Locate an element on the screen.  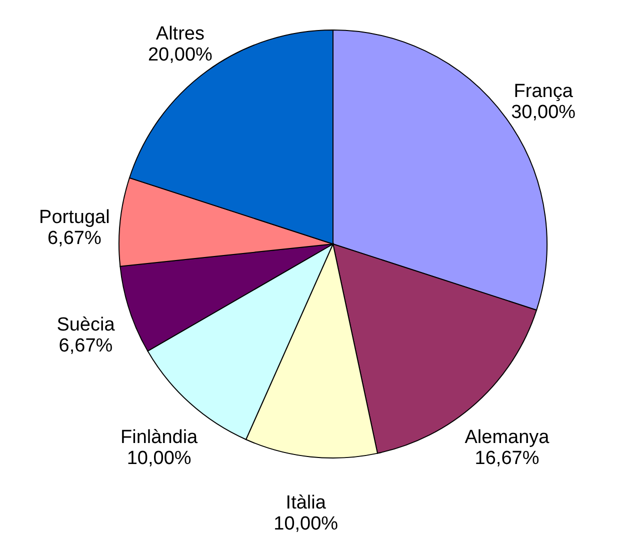
slice-label: Portugal is located at coordinates (74, 217).